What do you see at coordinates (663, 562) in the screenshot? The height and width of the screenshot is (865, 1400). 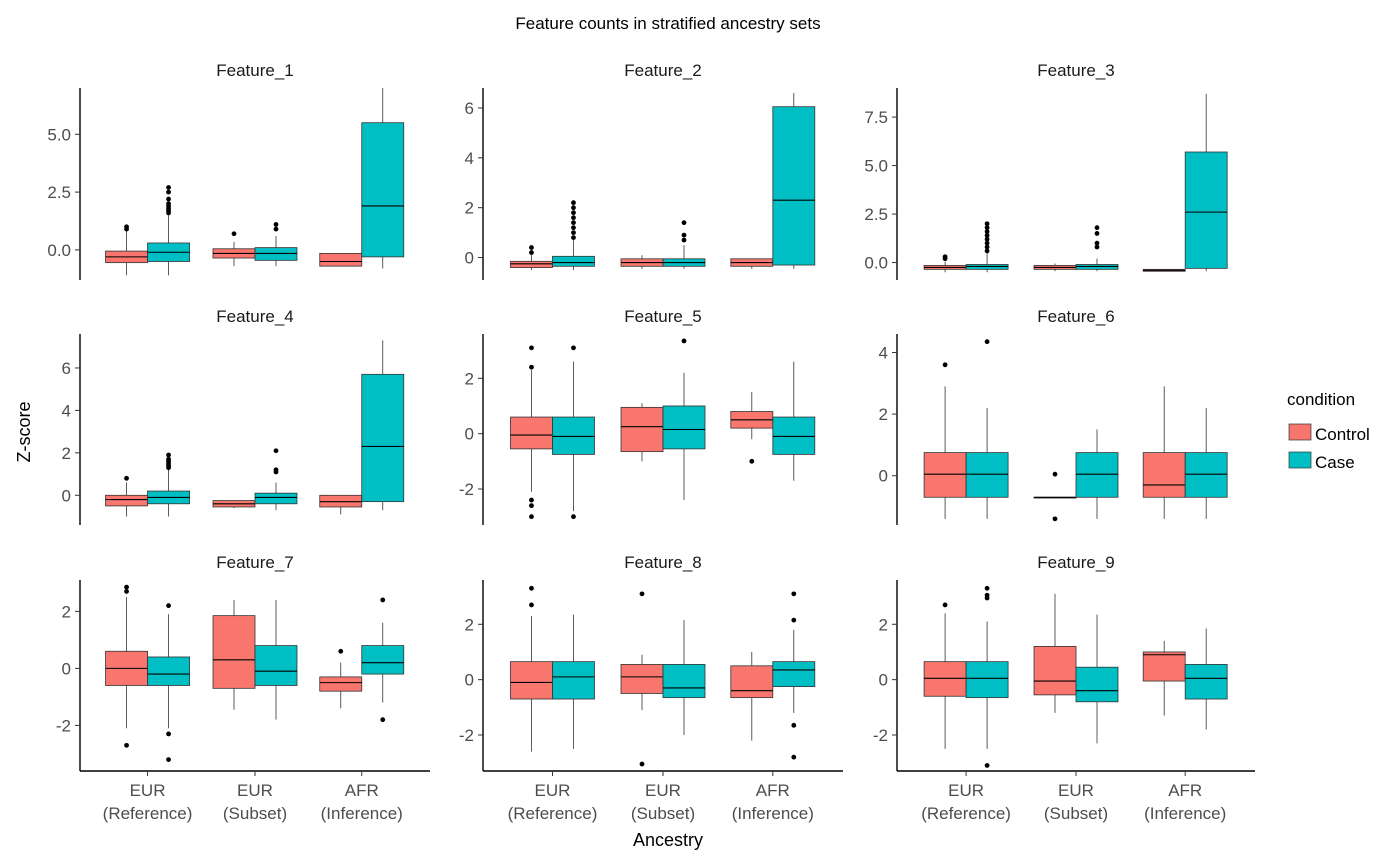 I see `panel-title: Feature_8` at bounding box center [663, 562].